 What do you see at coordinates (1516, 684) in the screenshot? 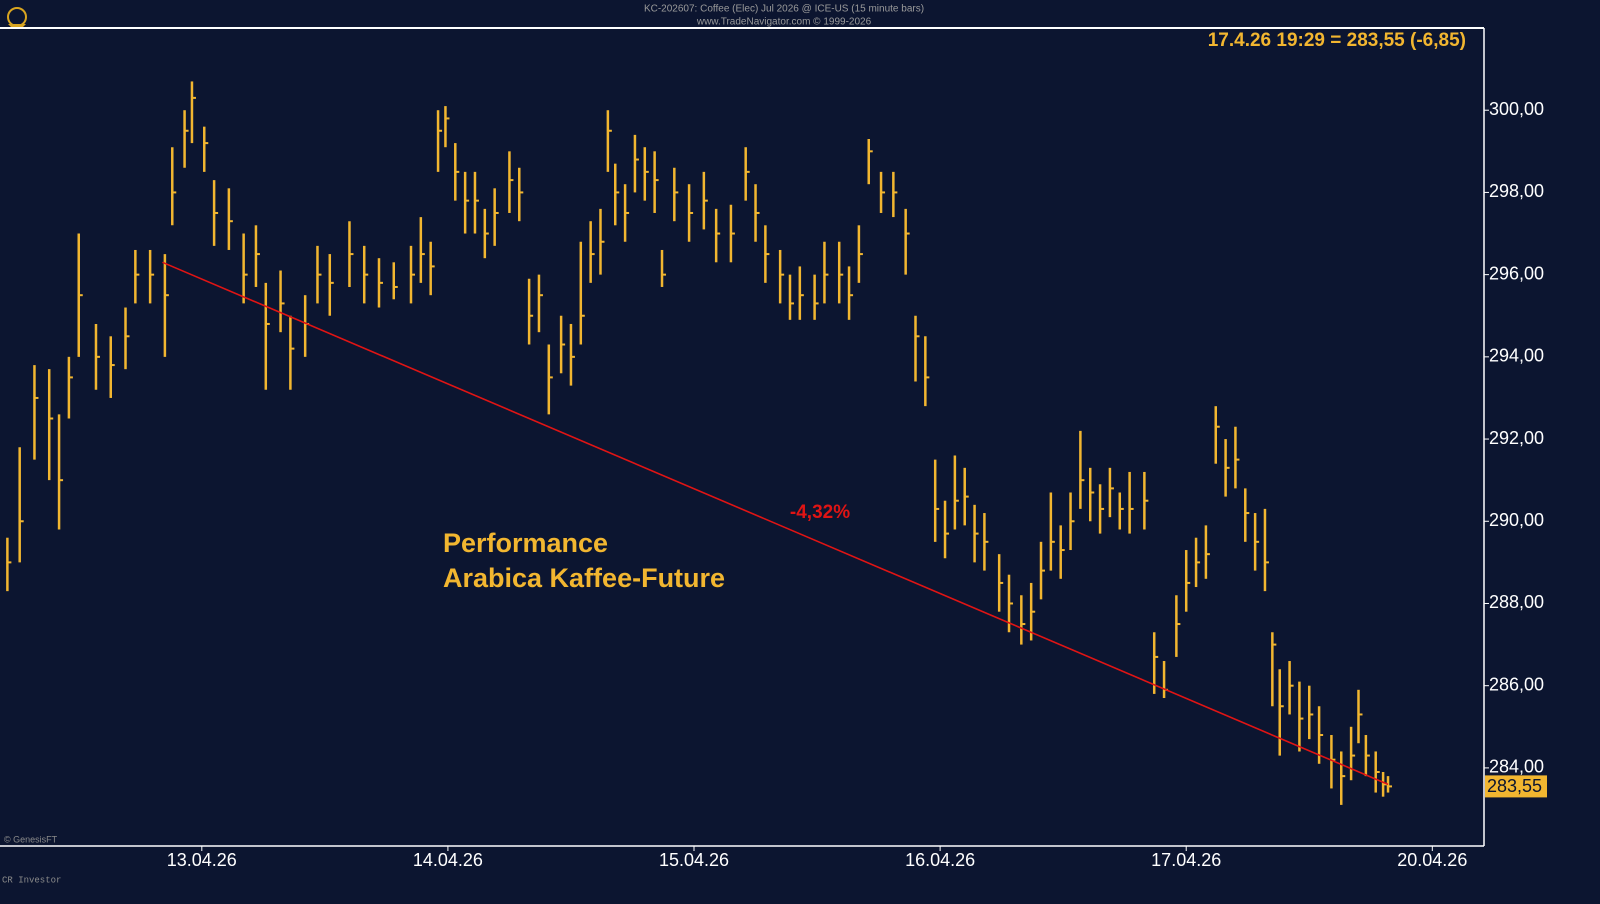
I see `y-tick-label: 286,00` at bounding box center [1516, 684].